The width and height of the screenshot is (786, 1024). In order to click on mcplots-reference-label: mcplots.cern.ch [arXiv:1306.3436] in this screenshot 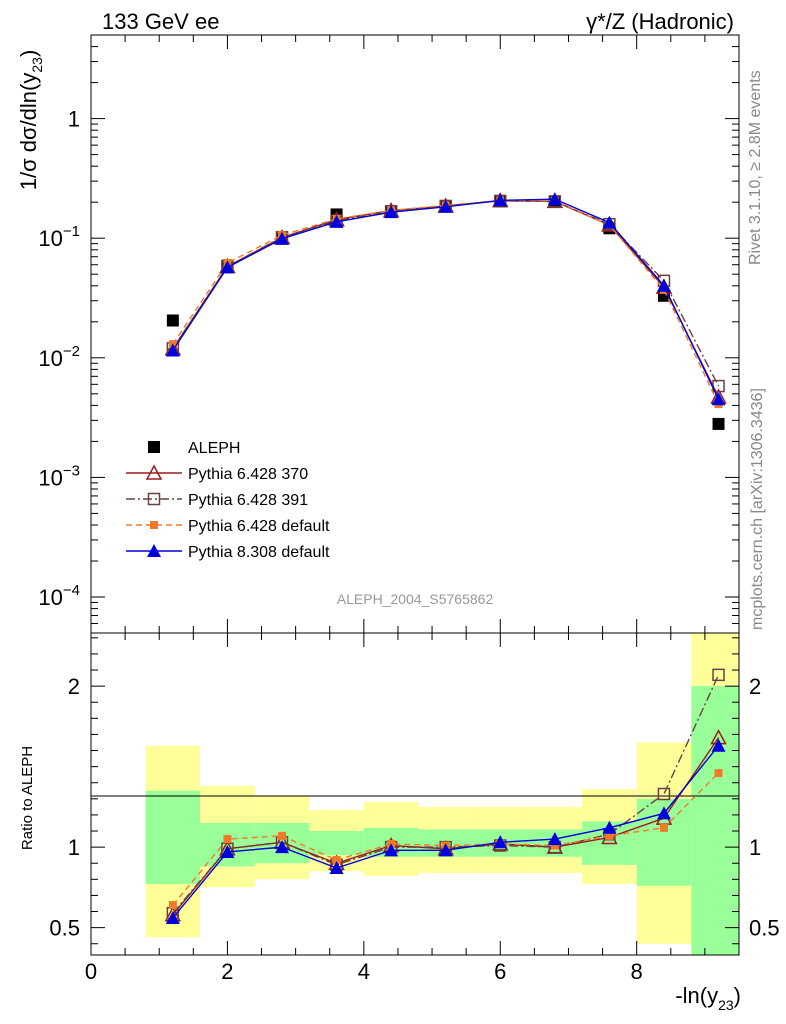, I will do `click(757, 509)`.